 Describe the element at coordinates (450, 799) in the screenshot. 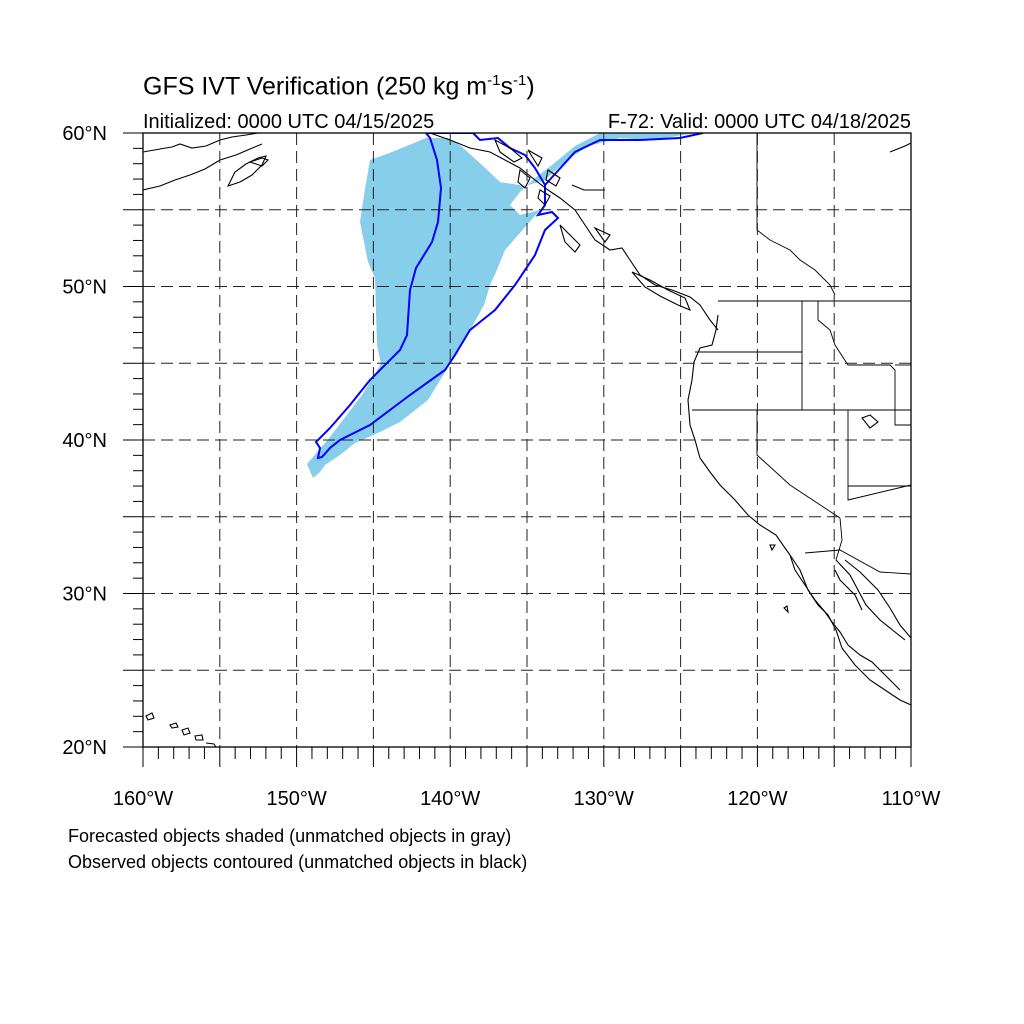

I see `lon-label: 140°W` at that location.